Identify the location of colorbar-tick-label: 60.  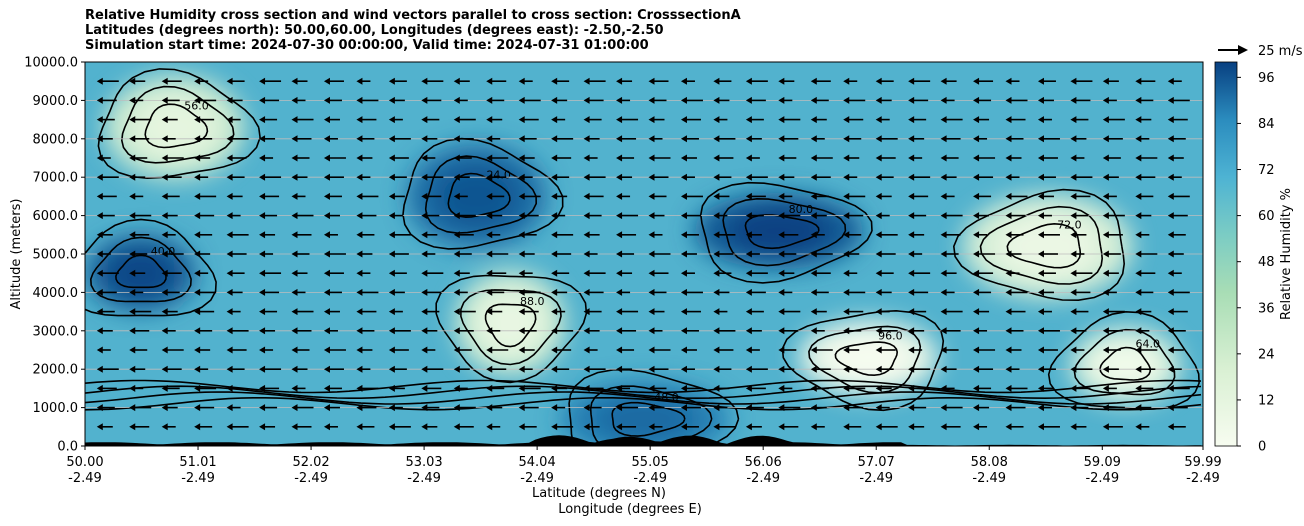
(1266, 216).